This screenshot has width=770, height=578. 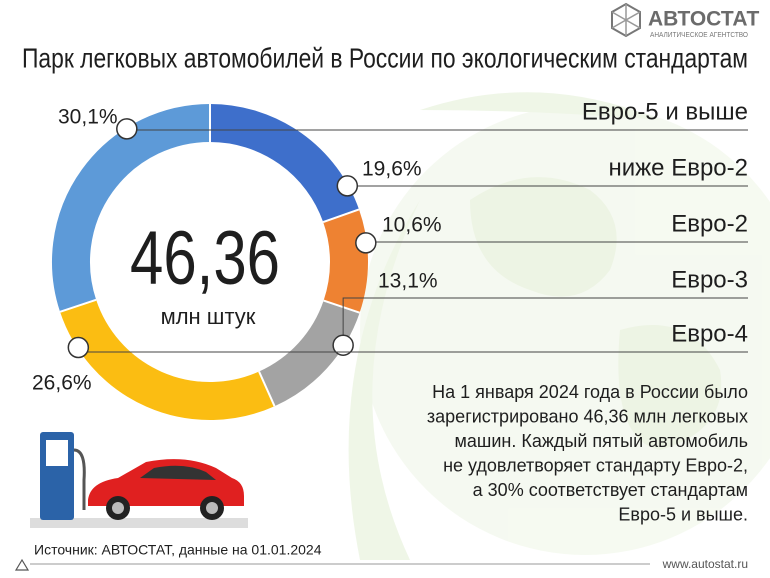 What do you see at coordinates (166, 489) in the screenshot?
I see `car` at bounding box center [166, 489].